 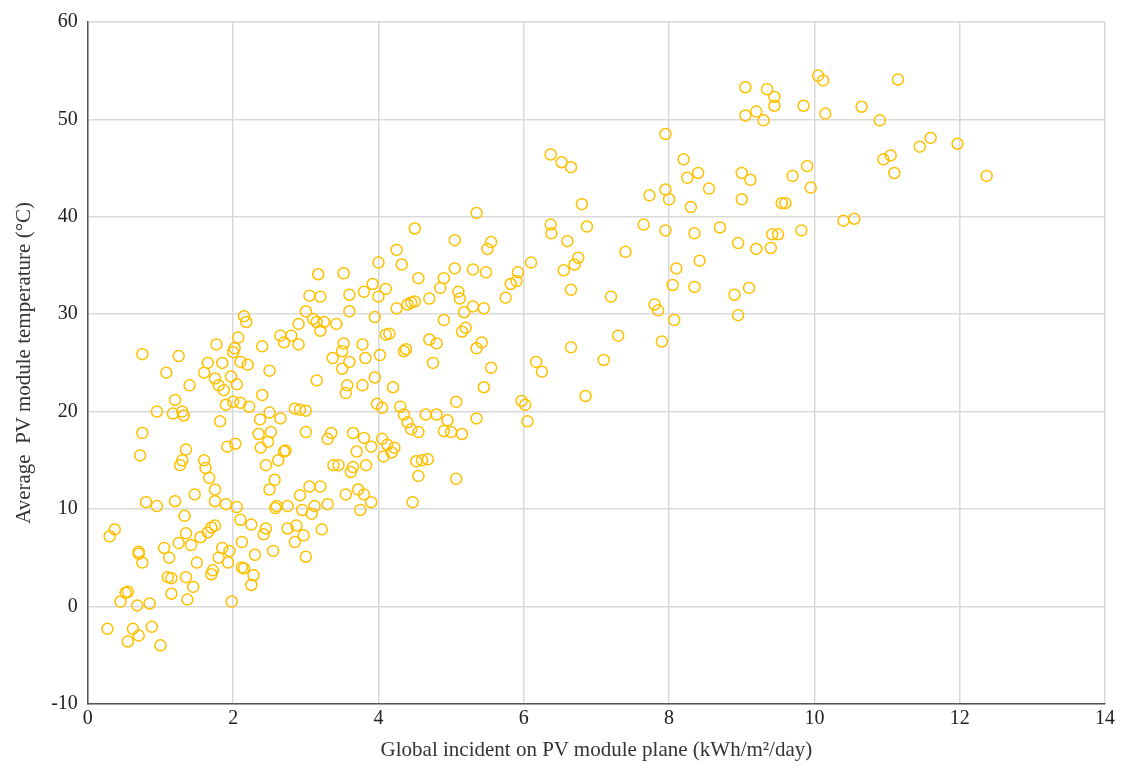 I want to click on x-tick-label: 10, so click(x=814, y=717).